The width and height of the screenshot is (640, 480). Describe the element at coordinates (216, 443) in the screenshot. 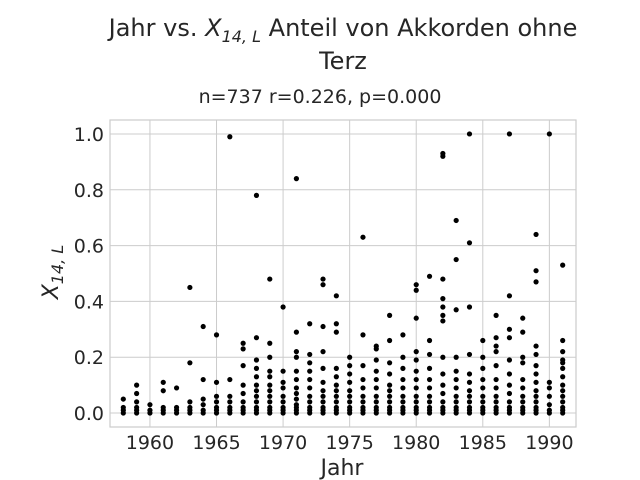

I see `x-tick-label: 1965` at that location.